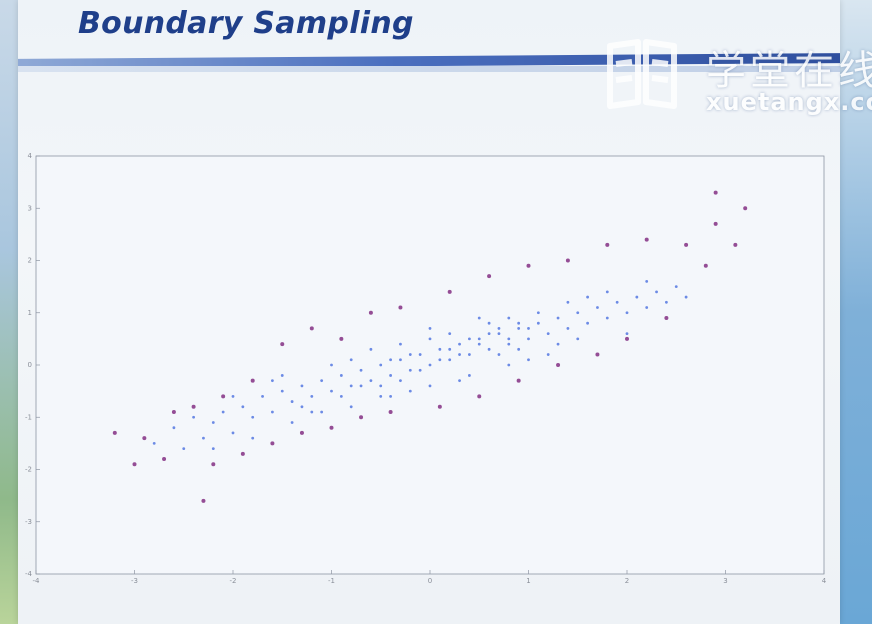 The image size is (872, 624). What do you see at coordinates (30, 208) in the screenshot?
I see `y-tick-label: 3` at bounding box center [30, 208].